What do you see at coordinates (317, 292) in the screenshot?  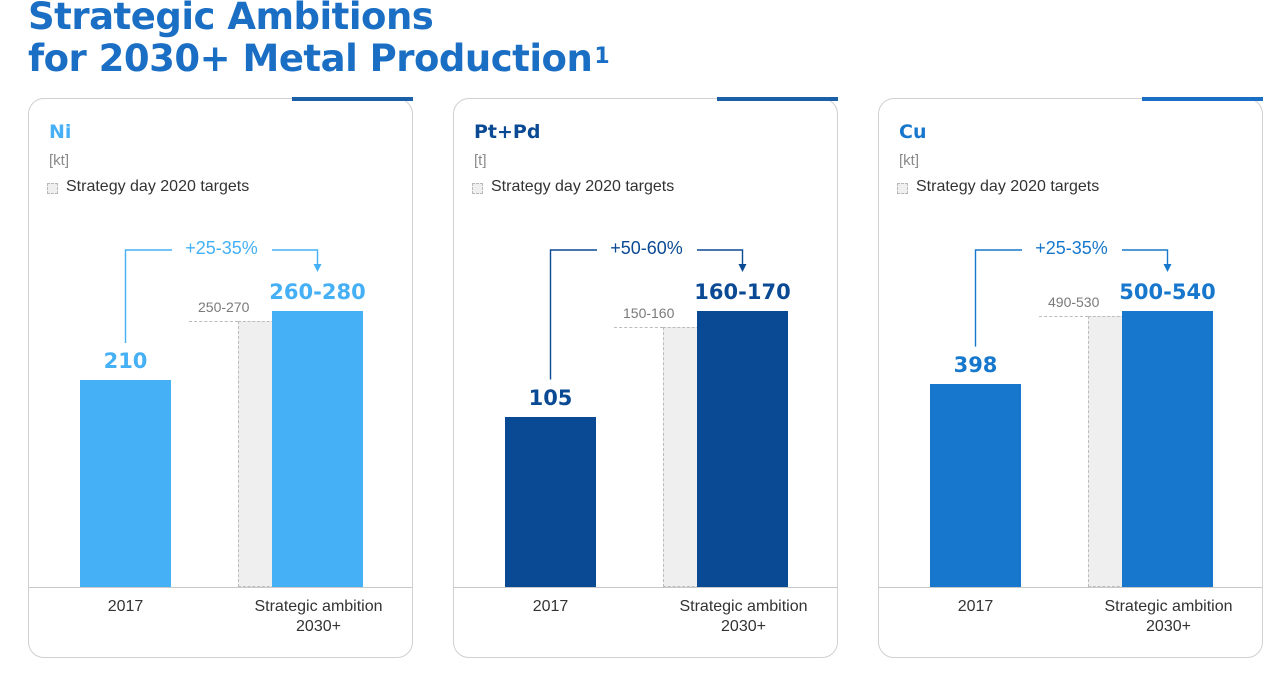 I see `value-label-ambition: 260-280` at bounding box center [317, 292].